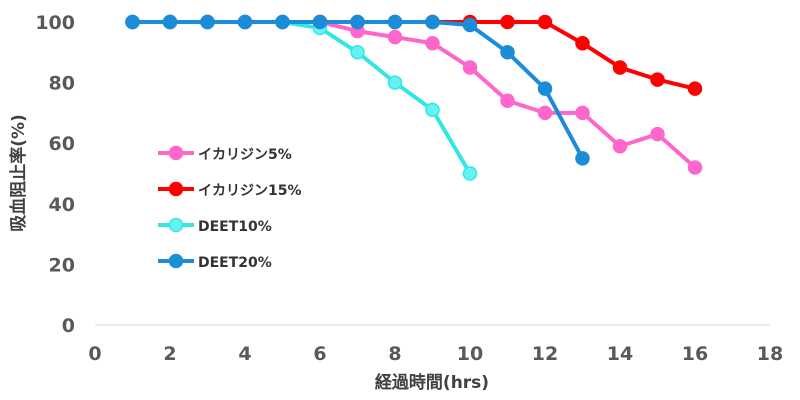 This screenshot has width=800, height=400. Describe the element at coordinates (244, 354) in the screenshot. I see `x-tick-label: 4` at that location.